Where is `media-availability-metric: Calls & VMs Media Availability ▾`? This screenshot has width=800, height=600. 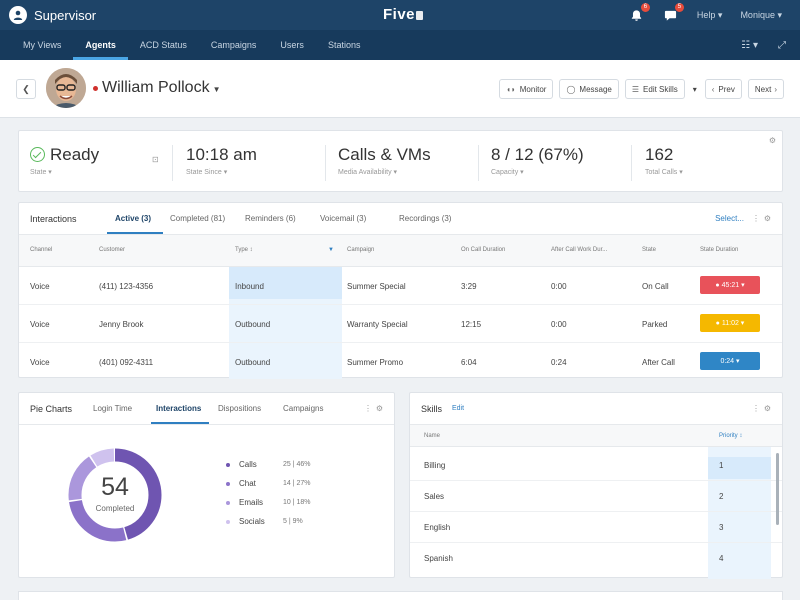 media-availability-metric: Calls & VMs Media Availability ▾ is located at coordinates (384, 160).